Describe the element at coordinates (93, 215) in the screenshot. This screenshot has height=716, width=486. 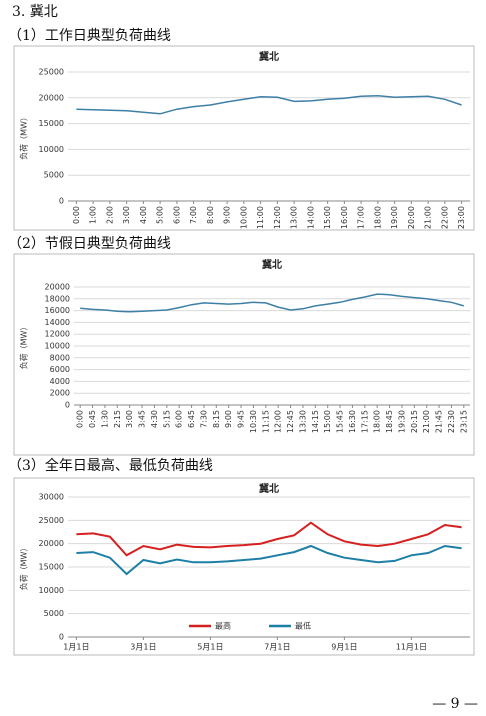
I see `x-tick-label: 1:00` at that location.